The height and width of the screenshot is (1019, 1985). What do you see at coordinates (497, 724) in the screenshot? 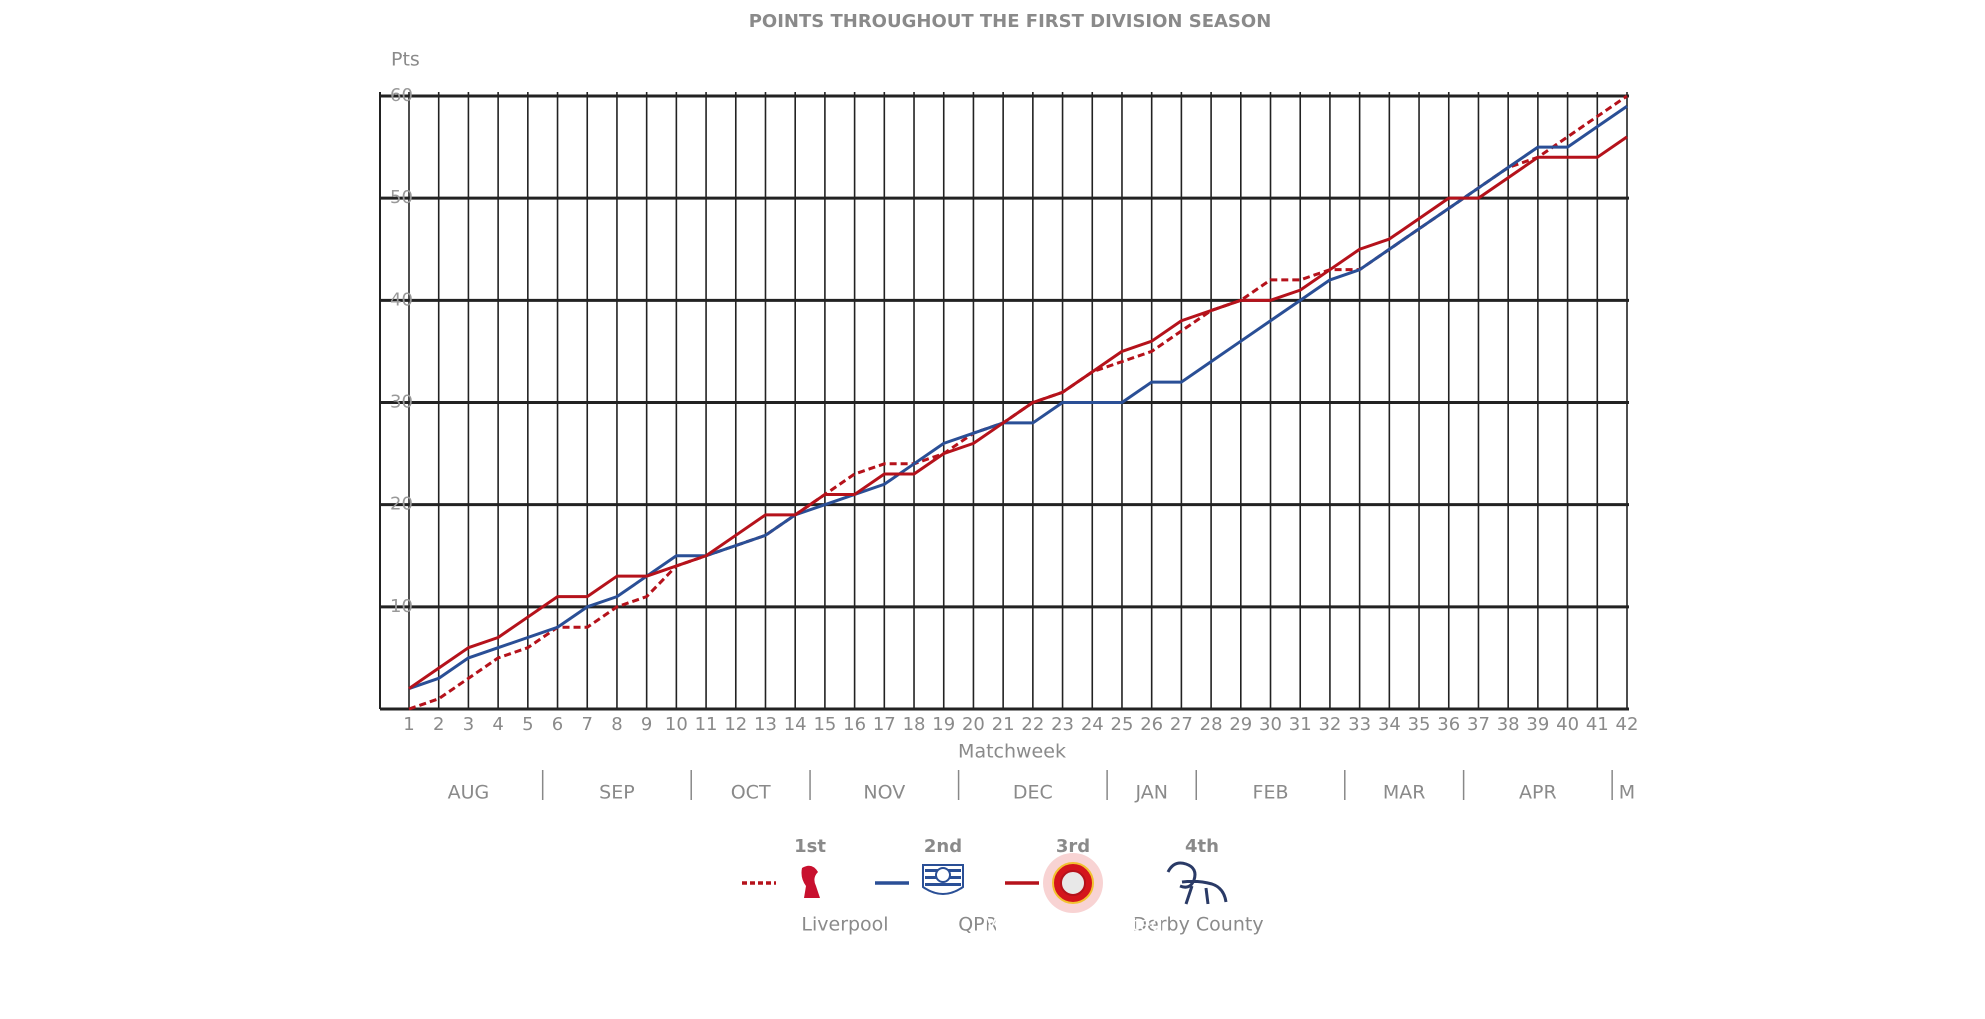
I see `x-tick-label: 4` at bounding box center [497, 724].